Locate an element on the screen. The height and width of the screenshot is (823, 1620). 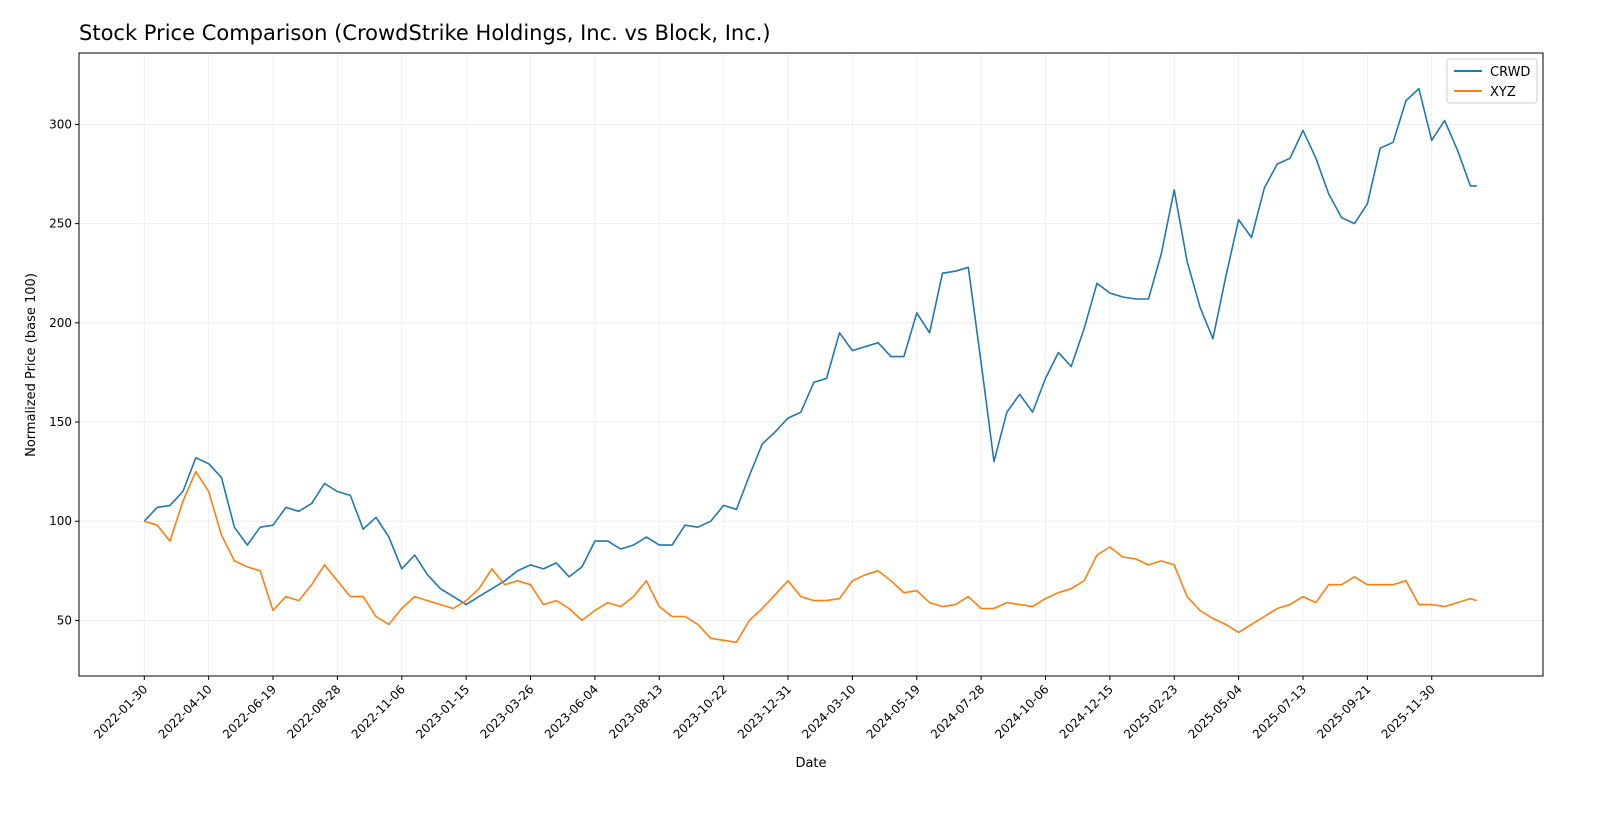
legend-label-crwd: CRWD is located at coordinates (1510, 72).